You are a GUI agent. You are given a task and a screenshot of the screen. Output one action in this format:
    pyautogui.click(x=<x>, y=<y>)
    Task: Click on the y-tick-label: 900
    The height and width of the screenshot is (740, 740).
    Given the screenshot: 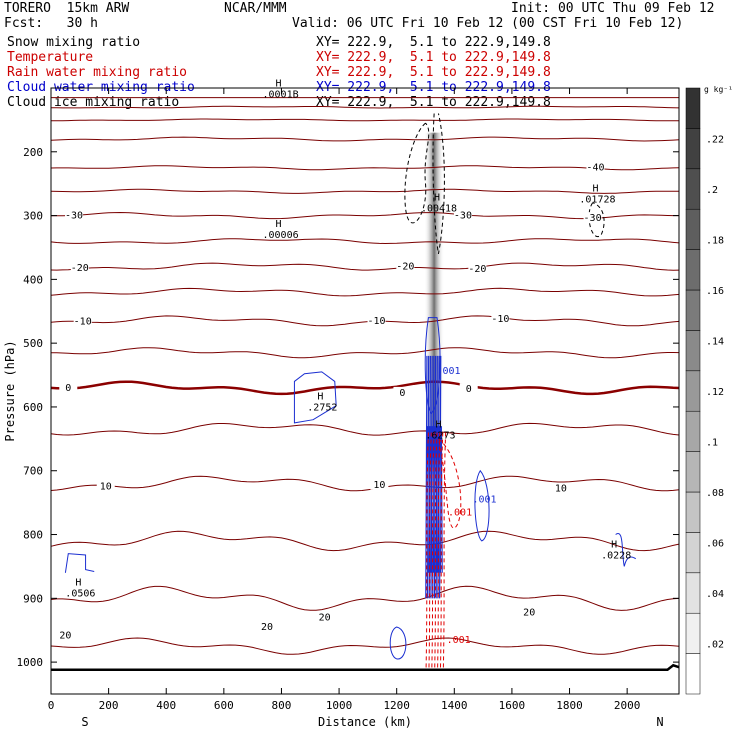 What is the action you would take?
    pyautogui.click(x=33, y=598)
    